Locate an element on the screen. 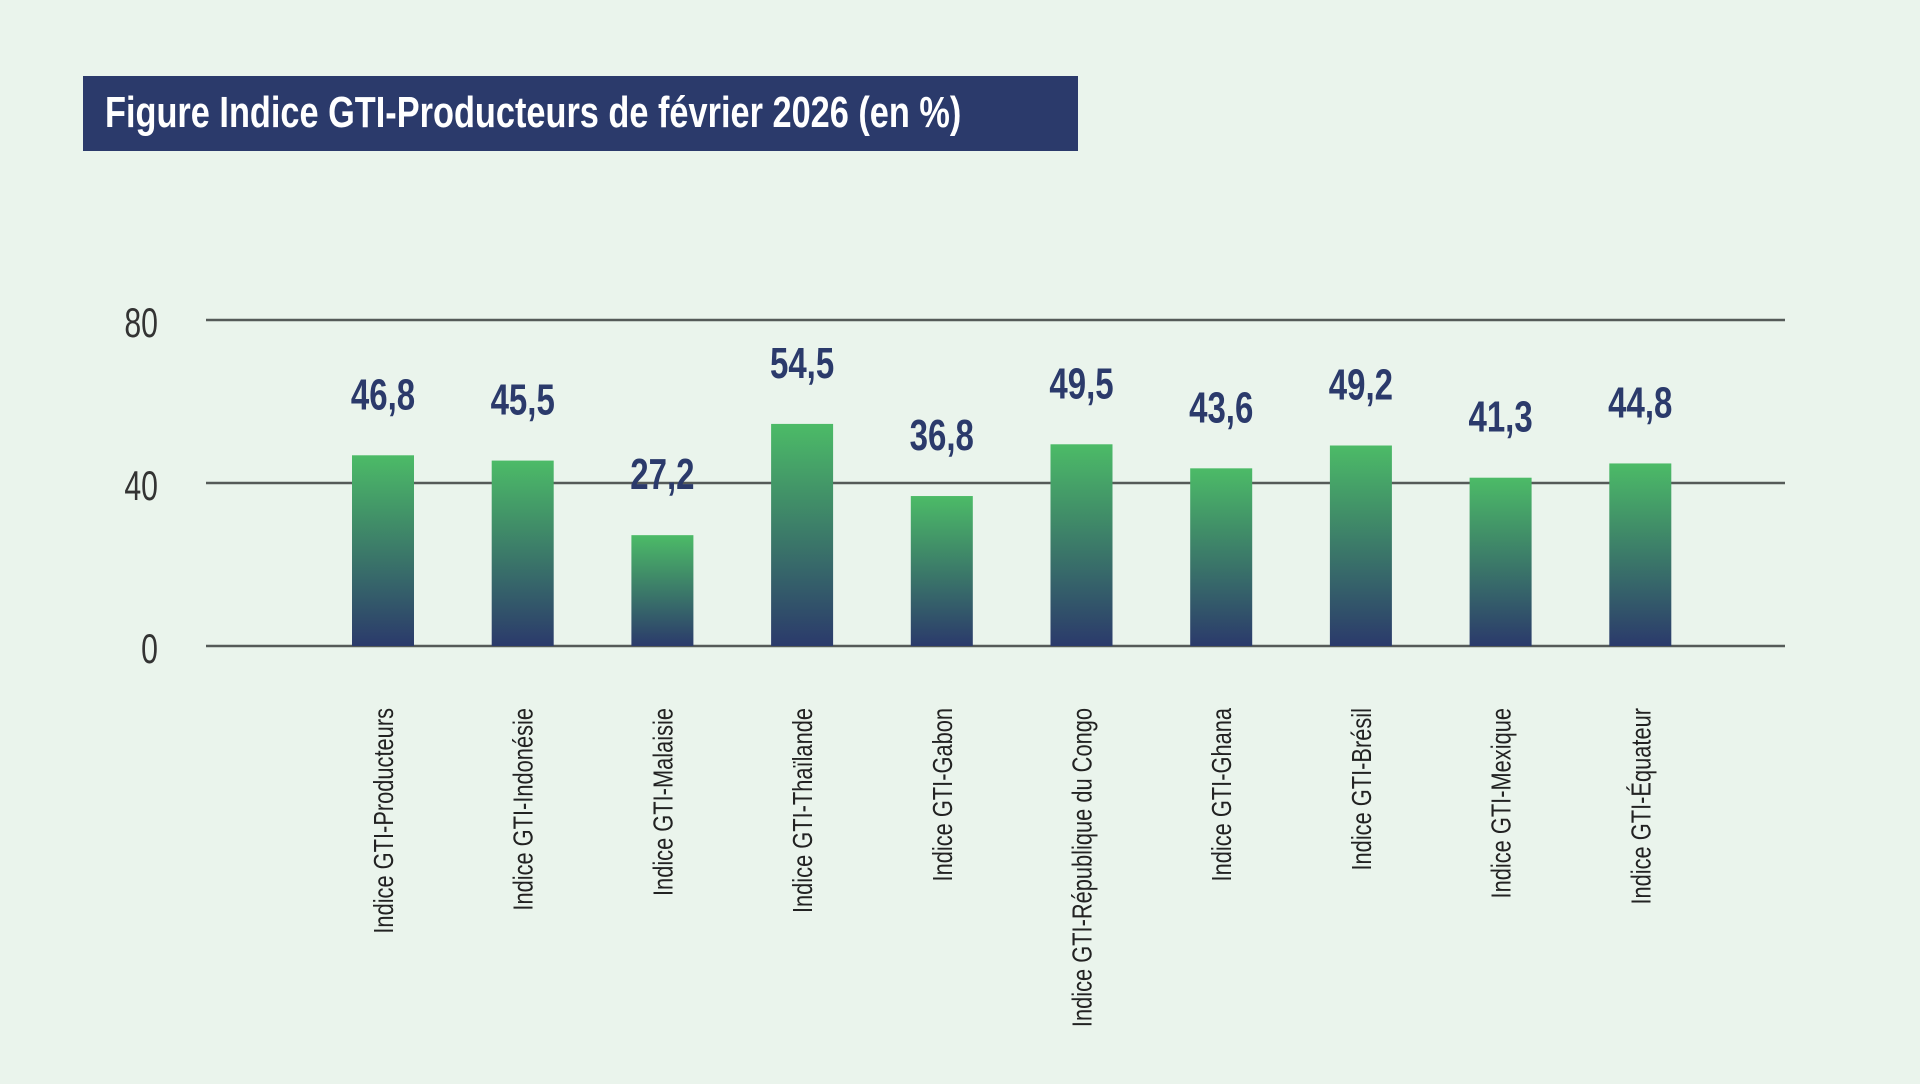 The image size is (1920, 1084). data-label: 27,2 is located at coordinates (662, 475).